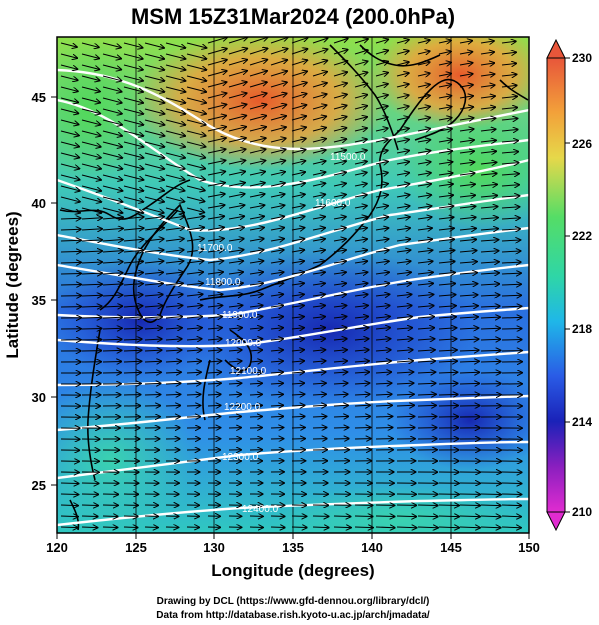 This screenshot has height=625, width=599. What do you see at coordinates (582, 329) in the screenshot?
I see `colorbar-tick-label: 218` at bounding box center [582, 329].